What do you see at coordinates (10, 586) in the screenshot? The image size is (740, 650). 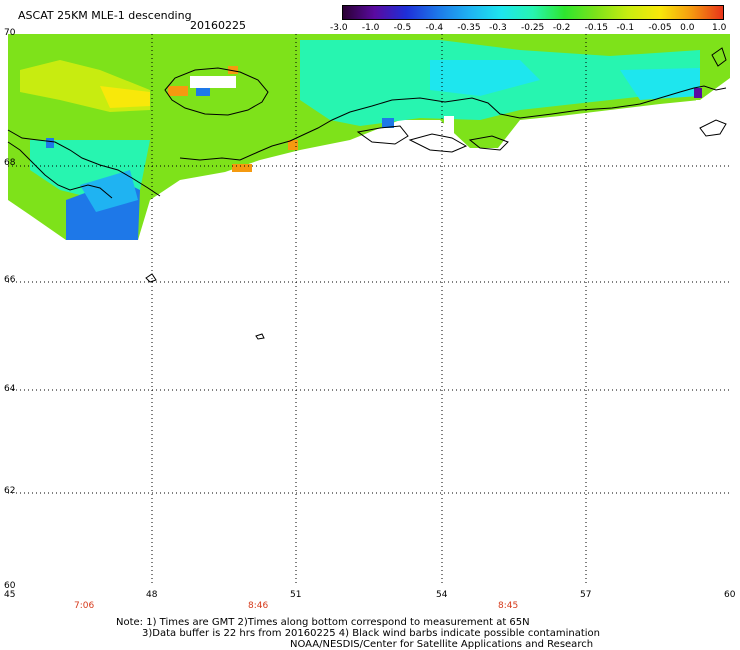 I see `lat-label-60: 60` at bounding box center [10, 586].